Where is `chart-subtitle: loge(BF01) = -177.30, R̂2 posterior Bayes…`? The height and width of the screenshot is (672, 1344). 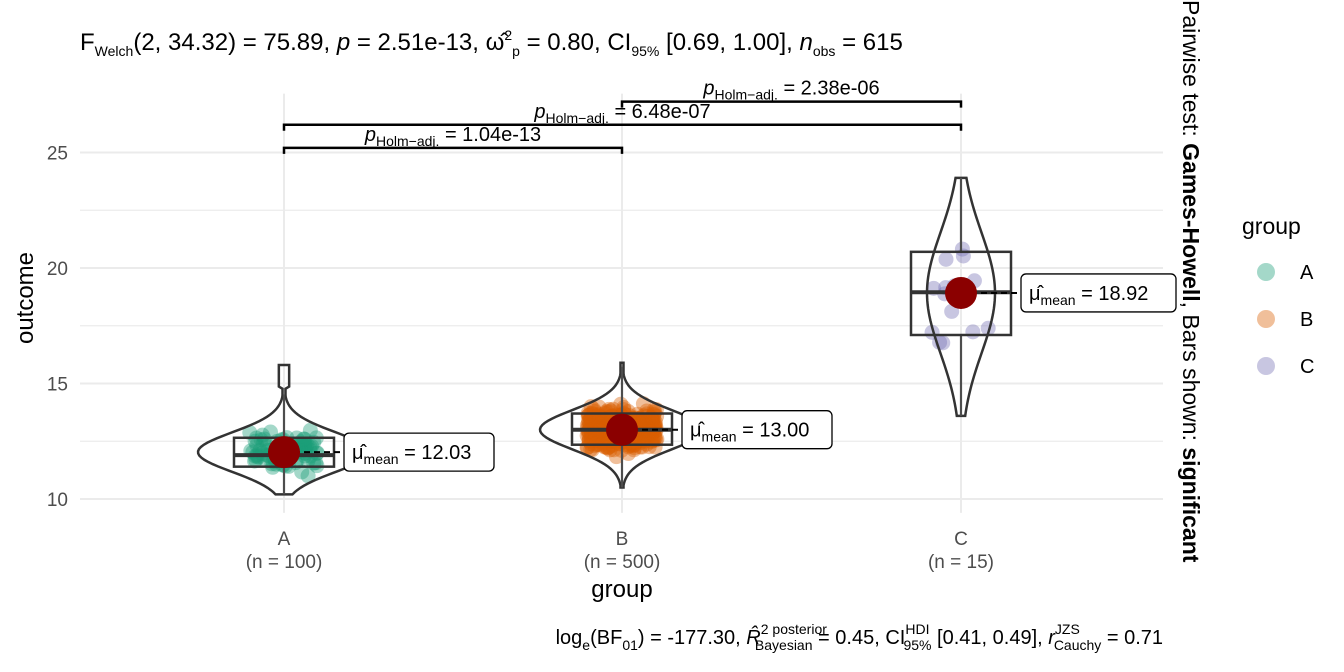 chart-subtitle: loge(BF01) = -177.30, R̂2 posterior Bayes… is located at coordinates (859, 637).